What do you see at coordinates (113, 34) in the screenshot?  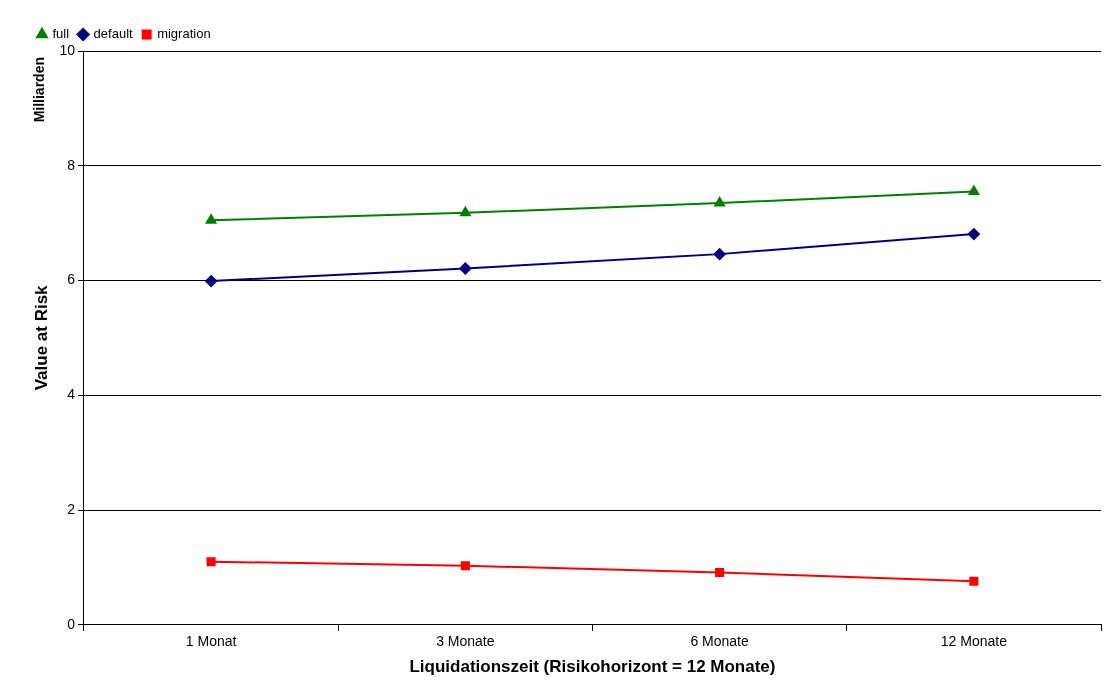 I see `legend-label: default` at bounding box center [113, 34].